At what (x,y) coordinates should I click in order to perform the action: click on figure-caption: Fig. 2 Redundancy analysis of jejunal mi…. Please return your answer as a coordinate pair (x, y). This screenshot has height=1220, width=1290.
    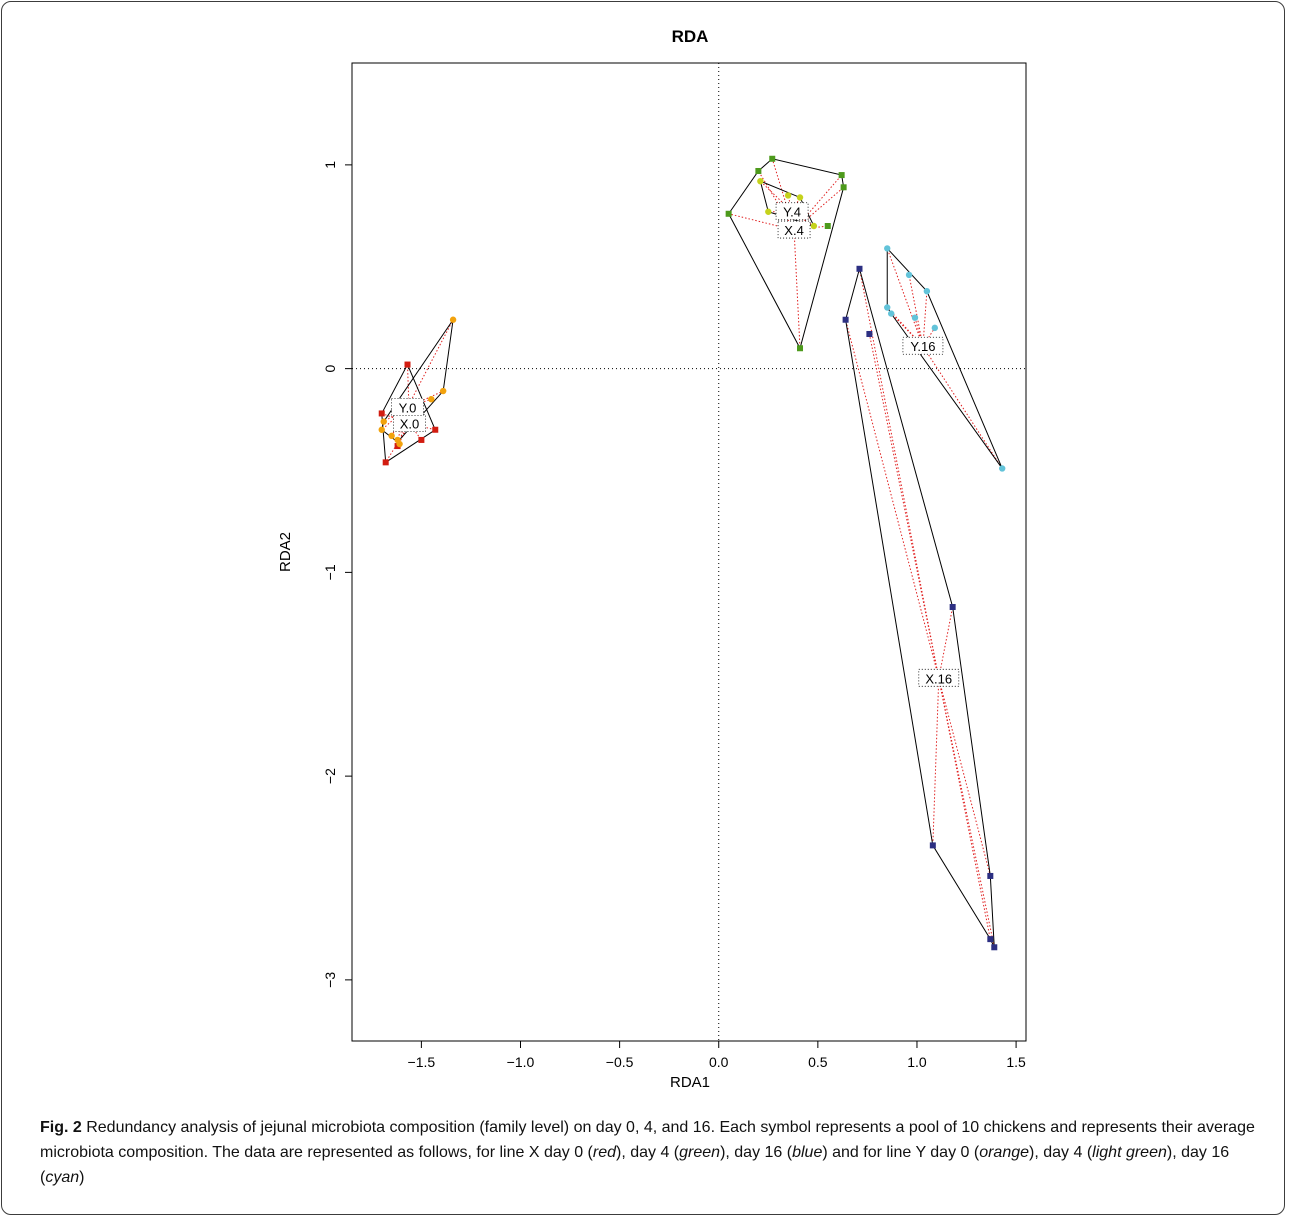
    Looking at the image, I should click on (650, 1152).